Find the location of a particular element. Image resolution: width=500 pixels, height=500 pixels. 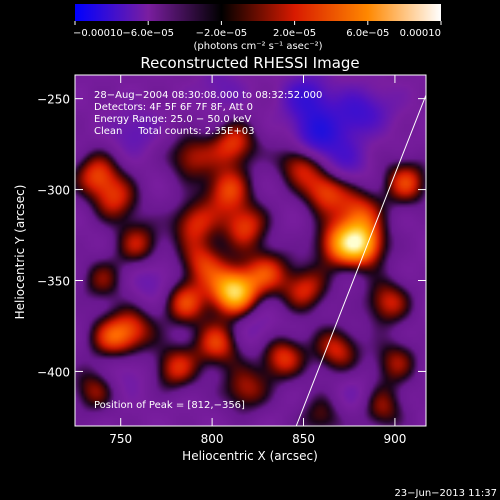

colorbar-tick-label: 0.00010 is located at coordinates (420, 33).